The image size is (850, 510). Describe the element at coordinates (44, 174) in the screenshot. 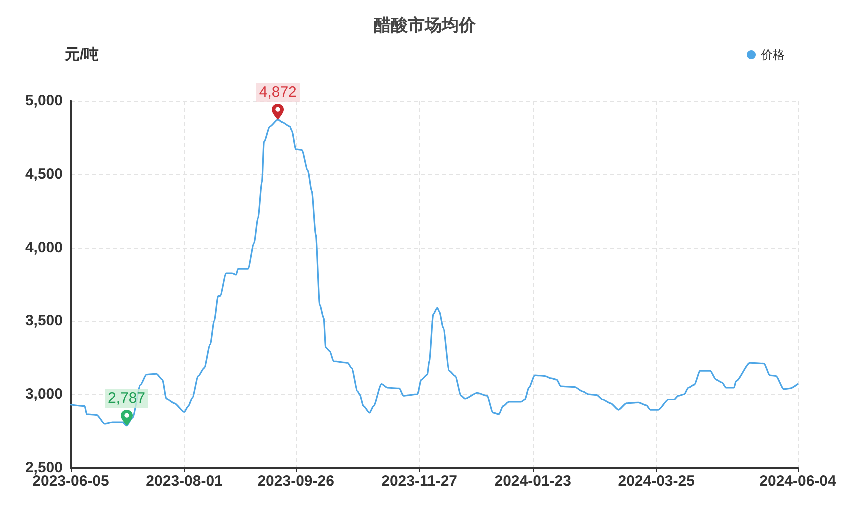

I see `y-tick-label: 4,500` at that location.